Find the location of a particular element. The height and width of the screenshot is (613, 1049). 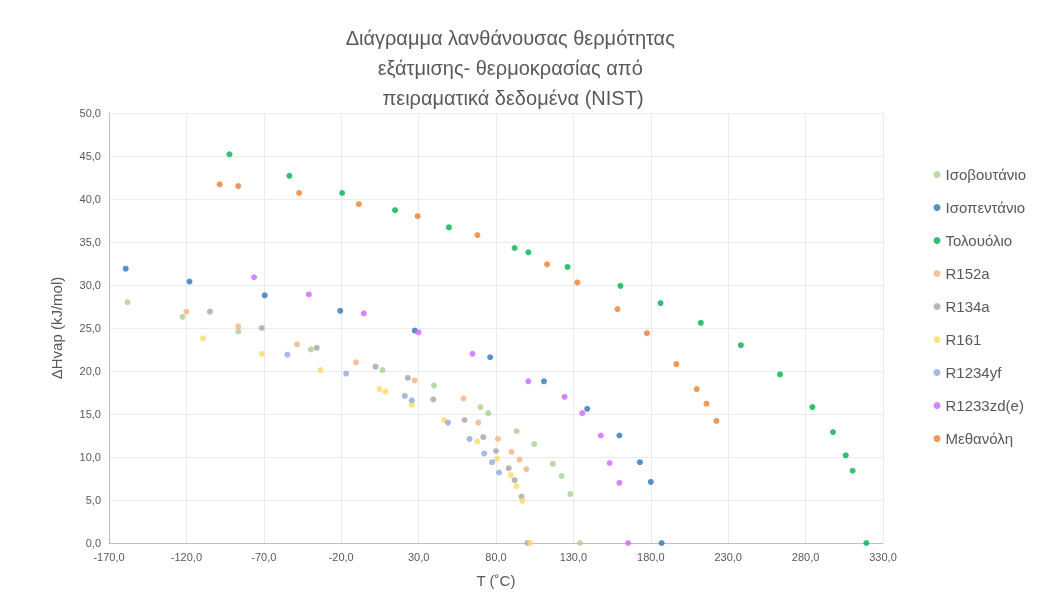

x-tick-label: 330,0 is located at coordinates (883, 556).